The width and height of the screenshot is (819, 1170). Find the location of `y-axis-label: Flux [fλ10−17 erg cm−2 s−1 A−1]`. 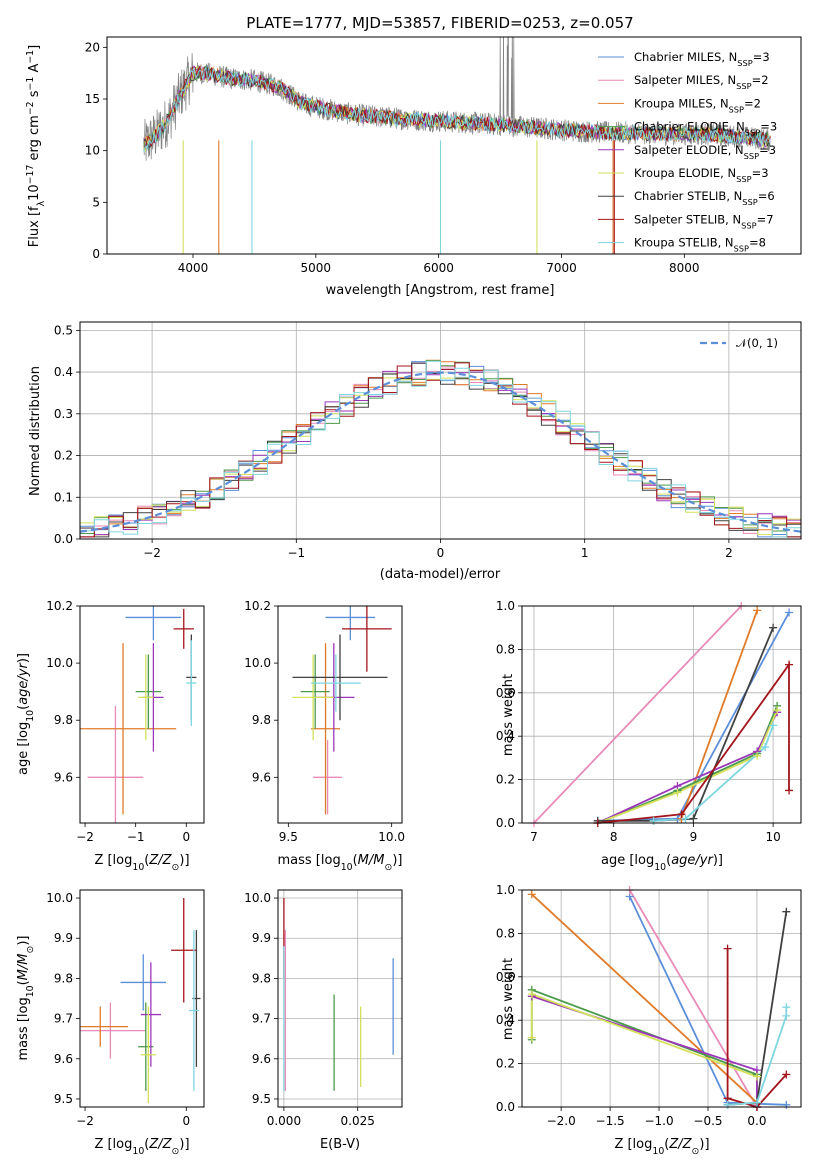

y-axis-label: Flux [fλ10−17 erg cm−2 s−1 A−1] is located at coordinates (36, 146).